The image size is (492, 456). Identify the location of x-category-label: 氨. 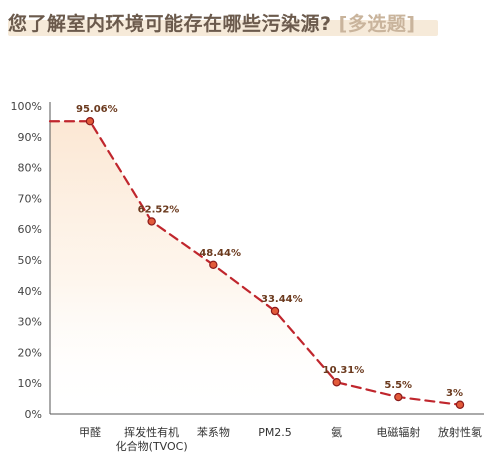
(336, 432).